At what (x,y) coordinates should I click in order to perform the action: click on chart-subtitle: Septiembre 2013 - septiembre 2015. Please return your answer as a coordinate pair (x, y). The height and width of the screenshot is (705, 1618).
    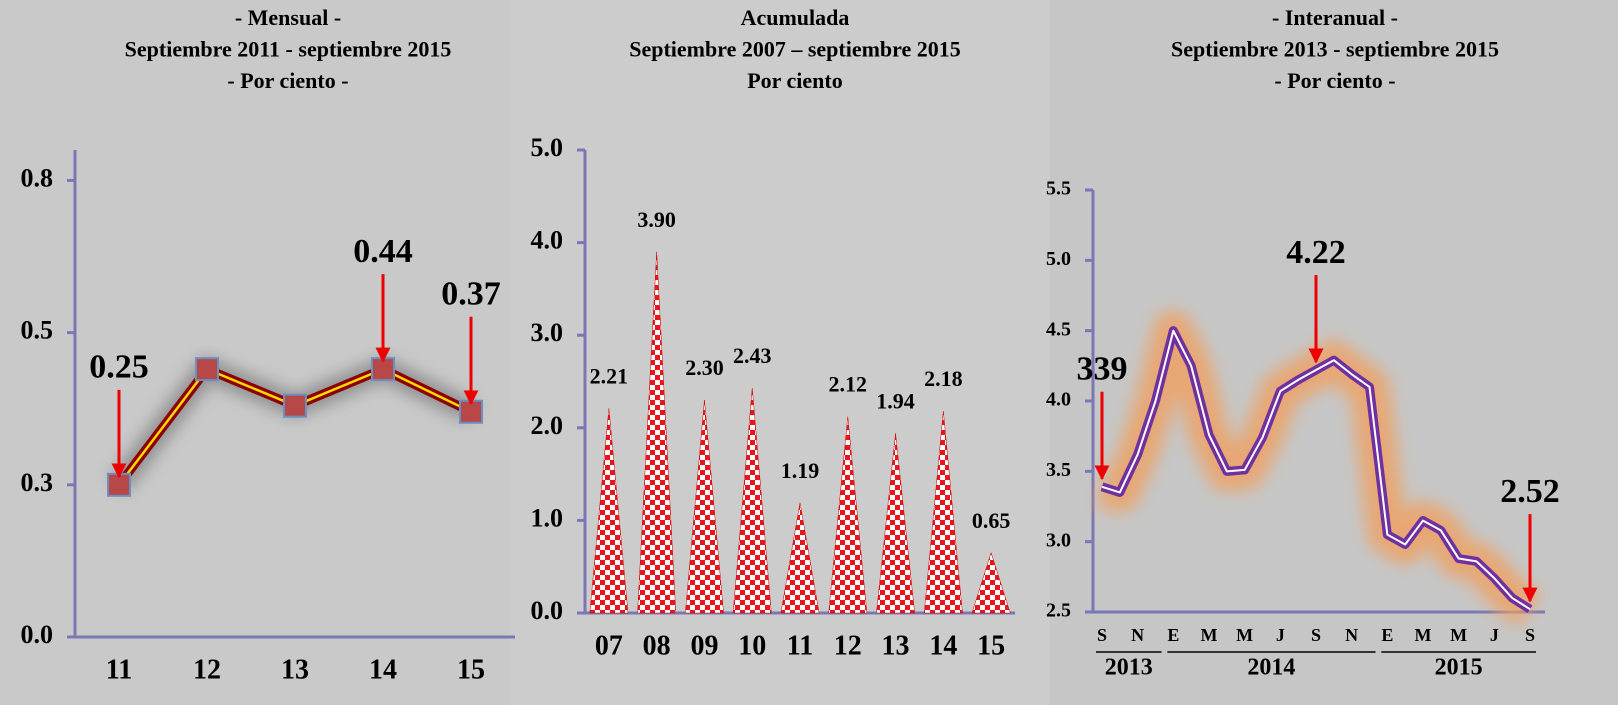
    Looking at the image, I should click on (1335, 49).